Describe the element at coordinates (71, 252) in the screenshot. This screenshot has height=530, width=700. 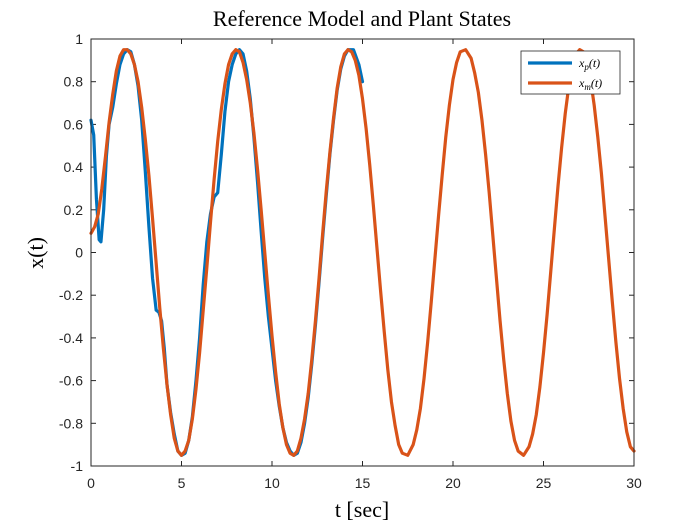
I see `y-tick-labels: -1 -0.8 -0.6 -0.4 -0.2 0 0.2 0.4 0.6 0.8 1` at that location.